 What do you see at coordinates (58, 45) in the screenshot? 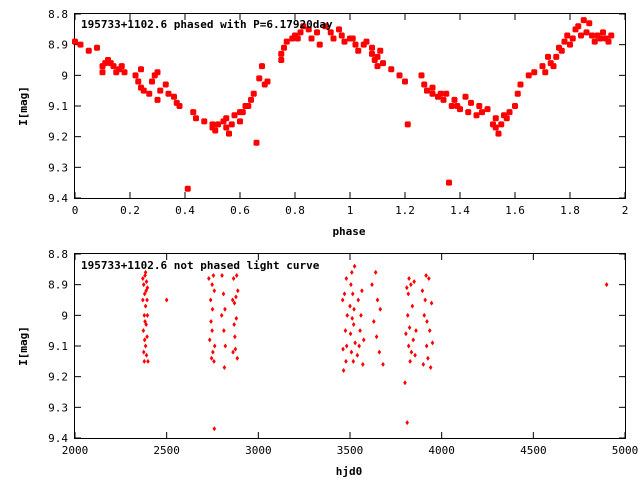
I see `y-tick-label: 8.9` at bounding box center [58, 45].